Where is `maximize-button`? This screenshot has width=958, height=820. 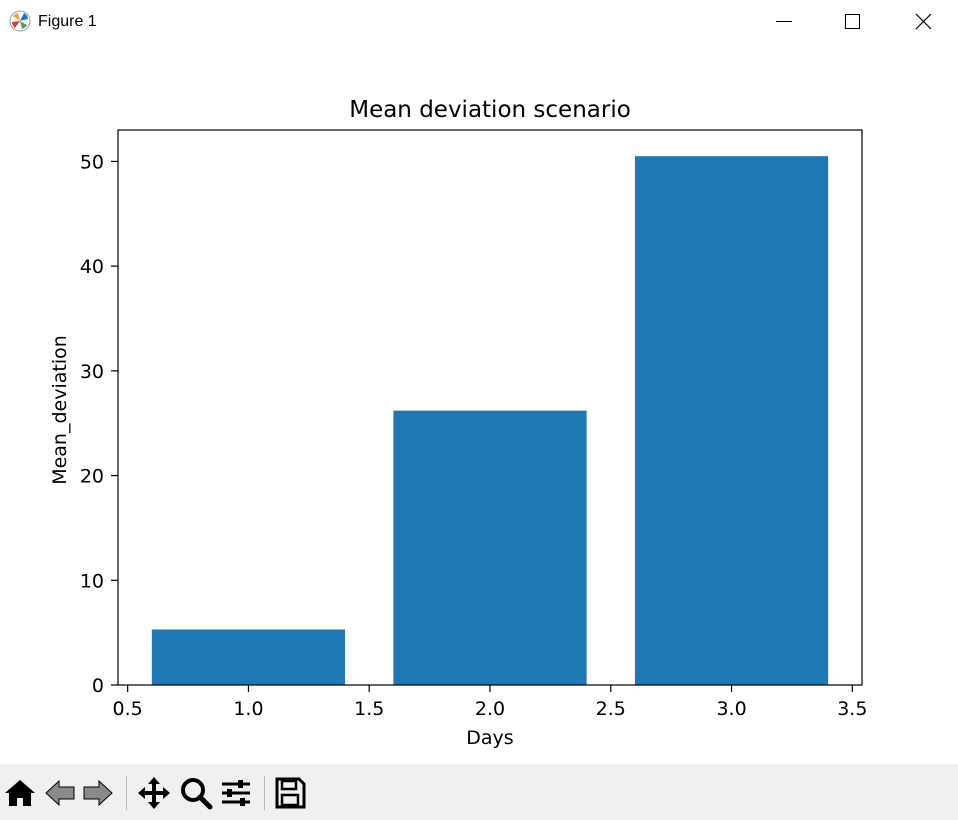 maximize-button is located at coordinates (853, 22).